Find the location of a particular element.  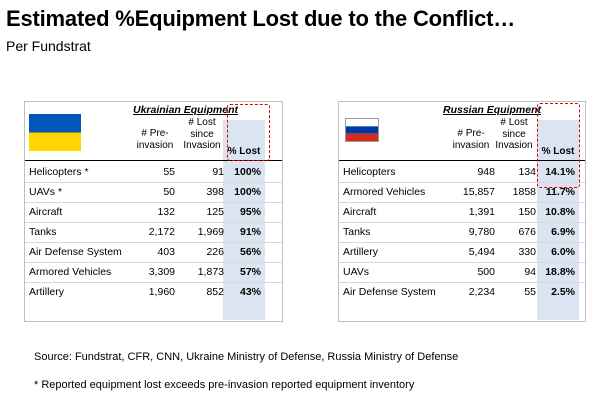

lost-value: 676 is located at coordinates (527, 232).